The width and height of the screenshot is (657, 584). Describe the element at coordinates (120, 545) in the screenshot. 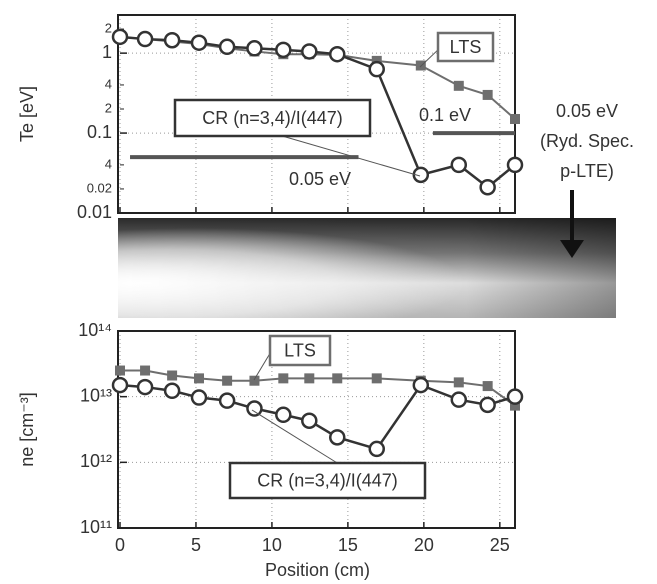

I see `x-tick-label: 0` at that location.